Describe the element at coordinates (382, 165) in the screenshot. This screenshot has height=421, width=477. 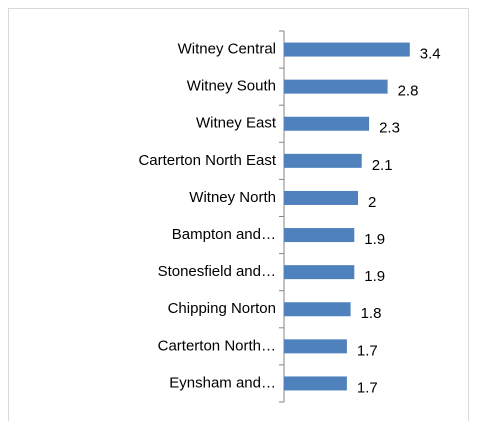
I see `data-label: 2.1` at that location.